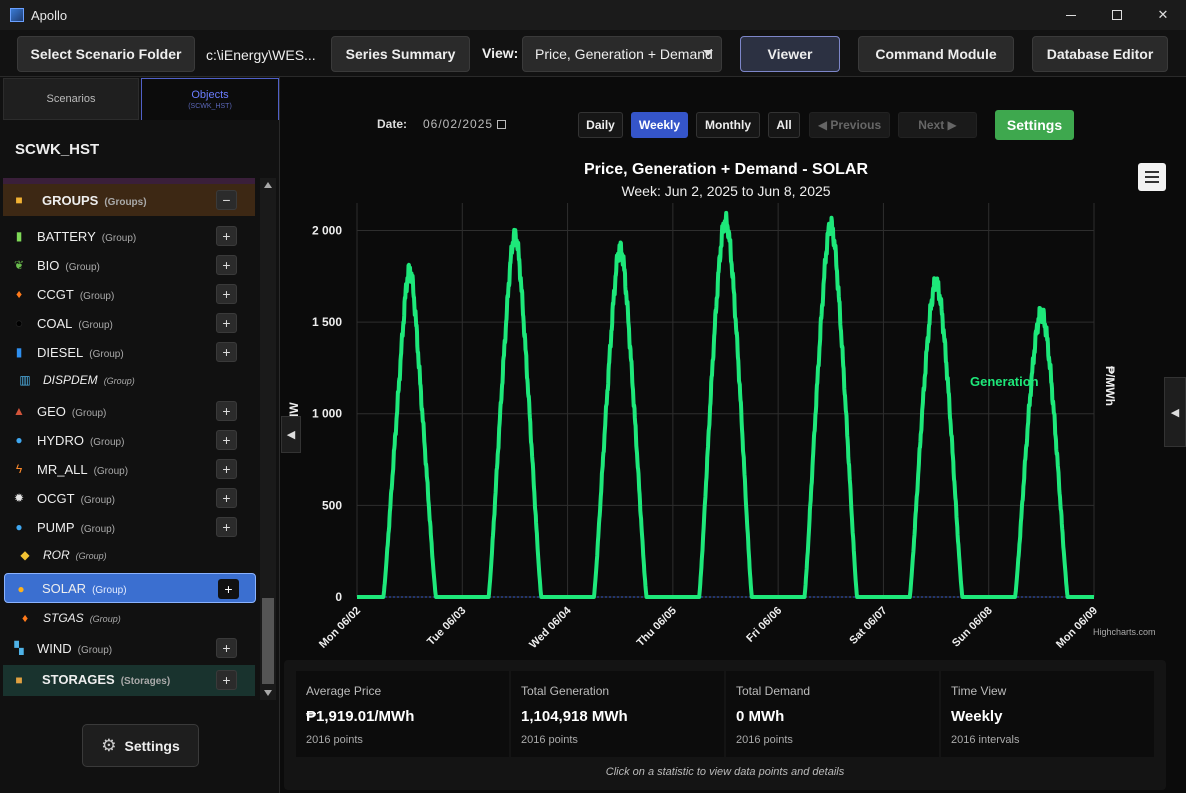  I want to click on tree-item-battery: ▮ BATTERY (Group) +, so click(129, 236).